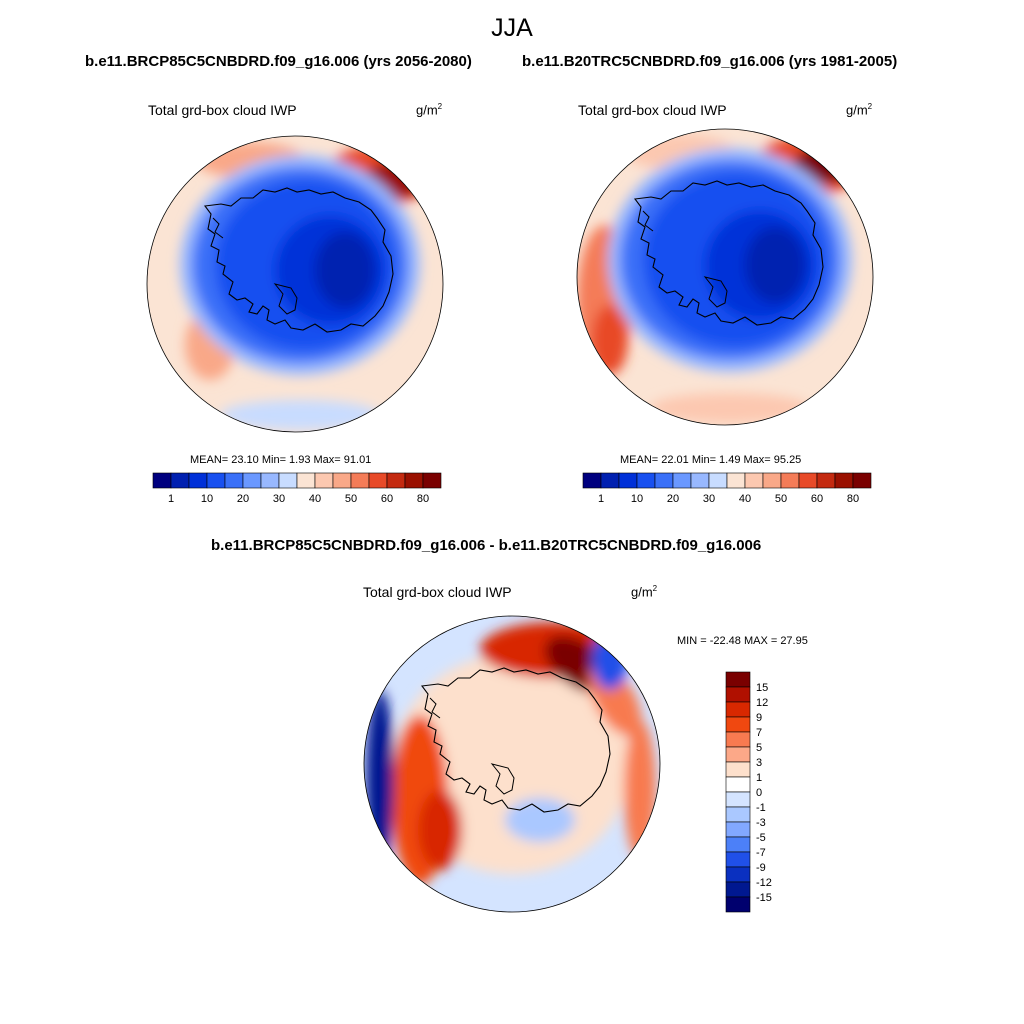 The image size is (1024, 1024). I want to click on panel-2-colorbar-tick-label: 50, so click(781, 499).